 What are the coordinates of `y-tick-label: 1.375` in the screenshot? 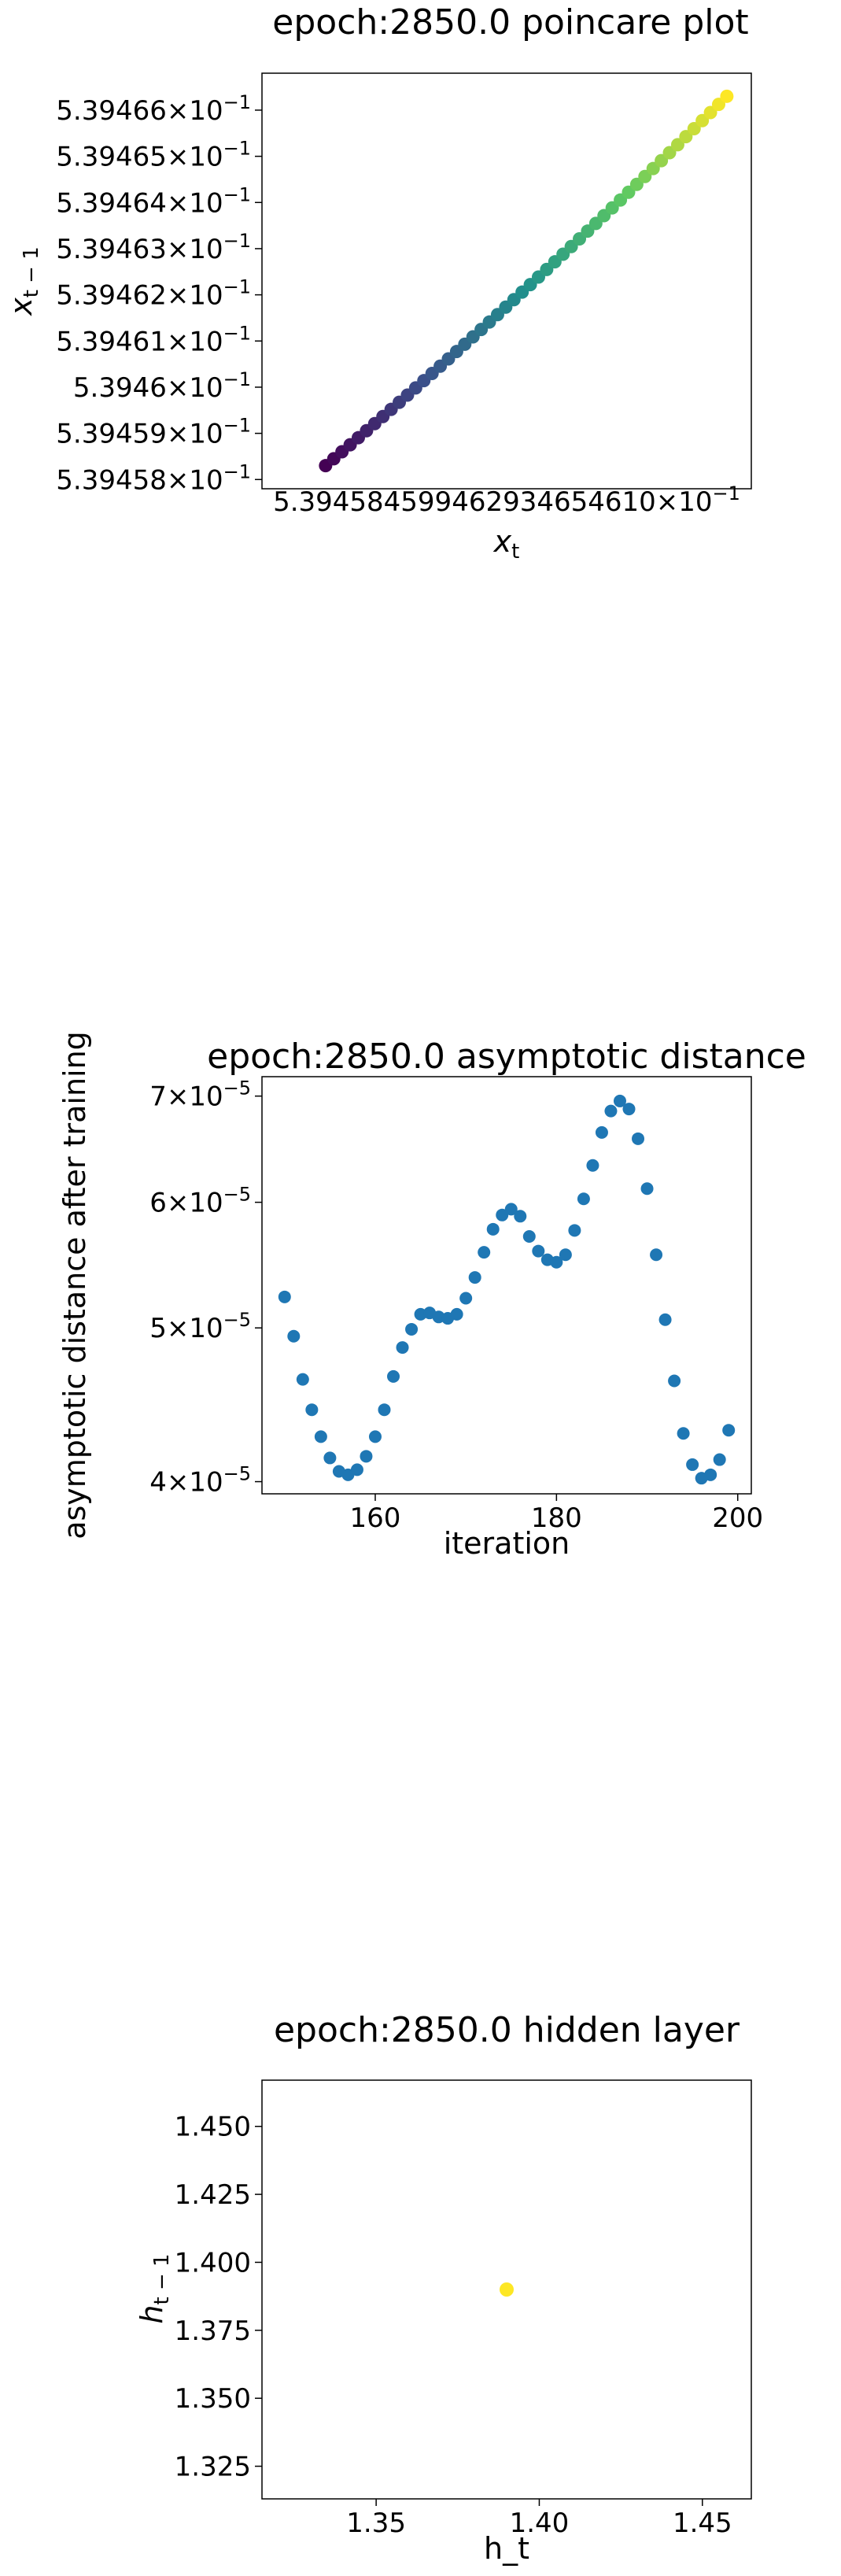 It's located at (213, 2331).